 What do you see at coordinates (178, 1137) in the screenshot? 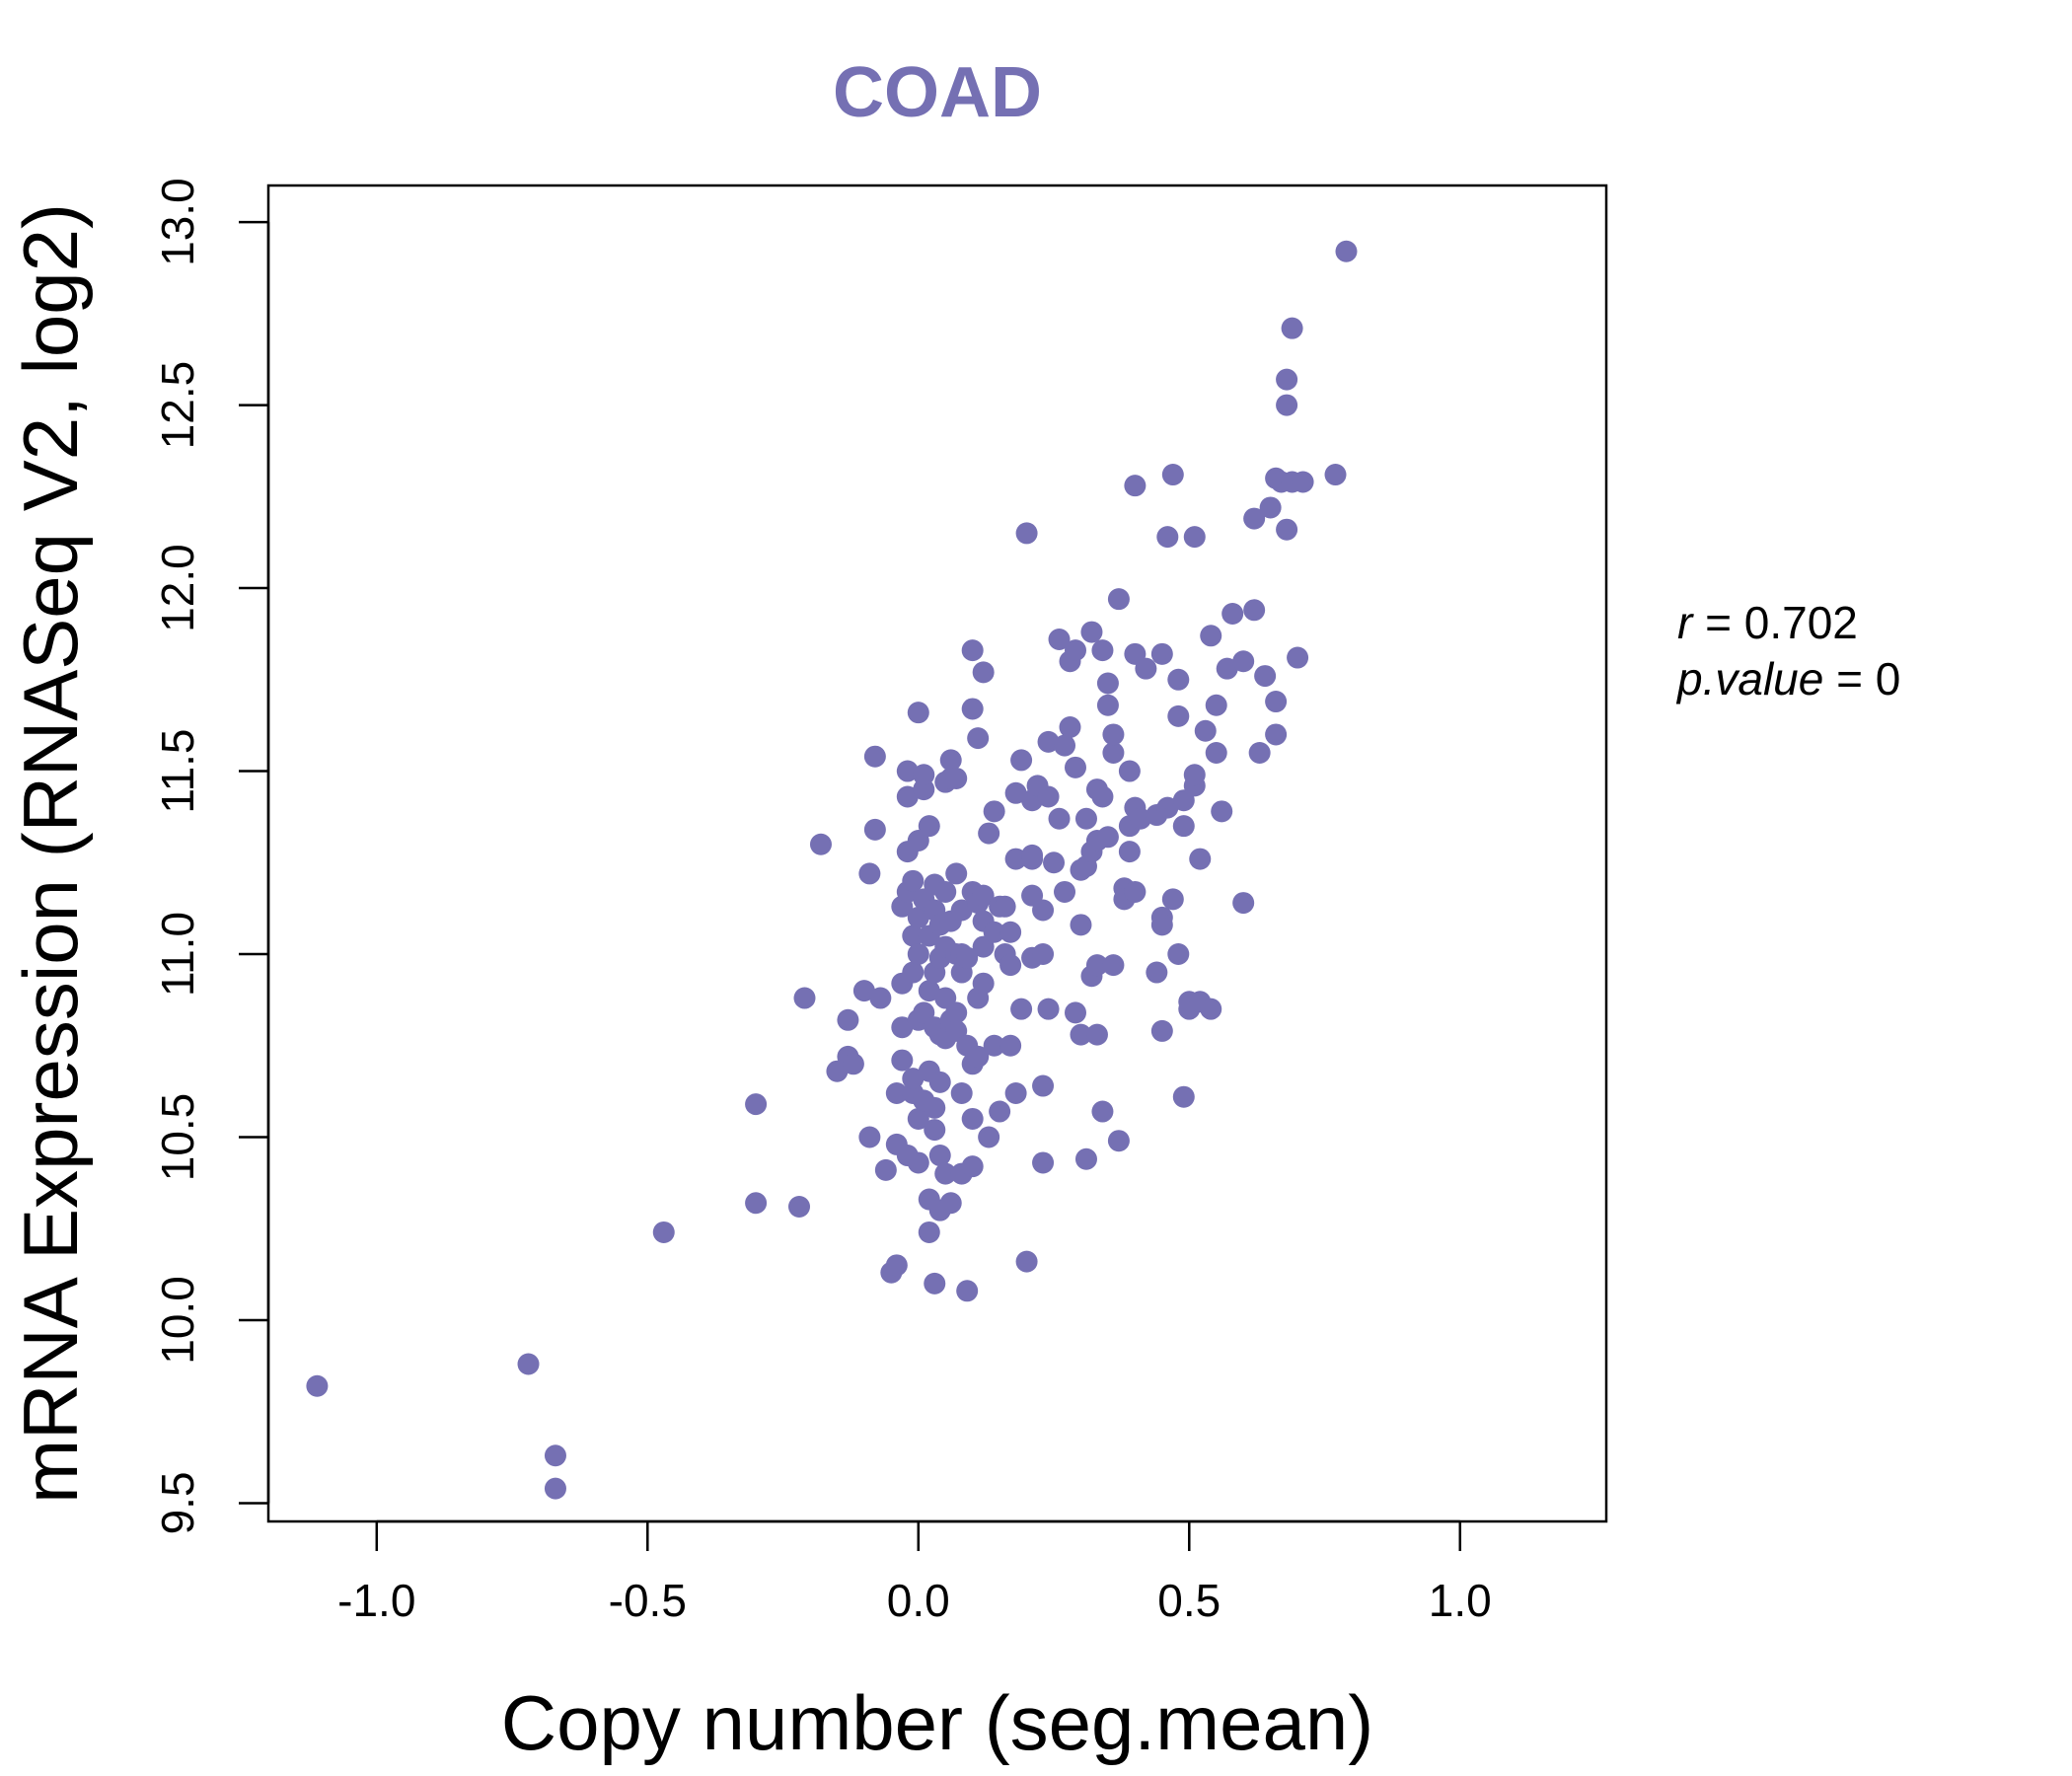
I see `y-tick-label: 10.5` at bounding box center [178, 1137].